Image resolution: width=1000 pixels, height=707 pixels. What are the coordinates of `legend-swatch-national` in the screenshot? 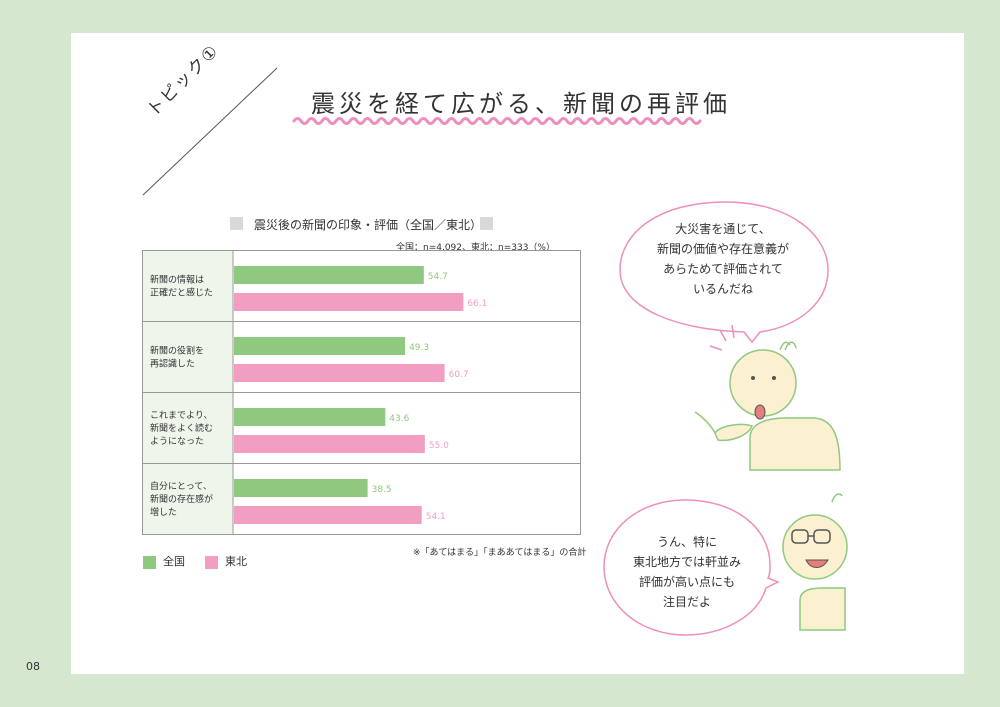 It's located at (149, 562).